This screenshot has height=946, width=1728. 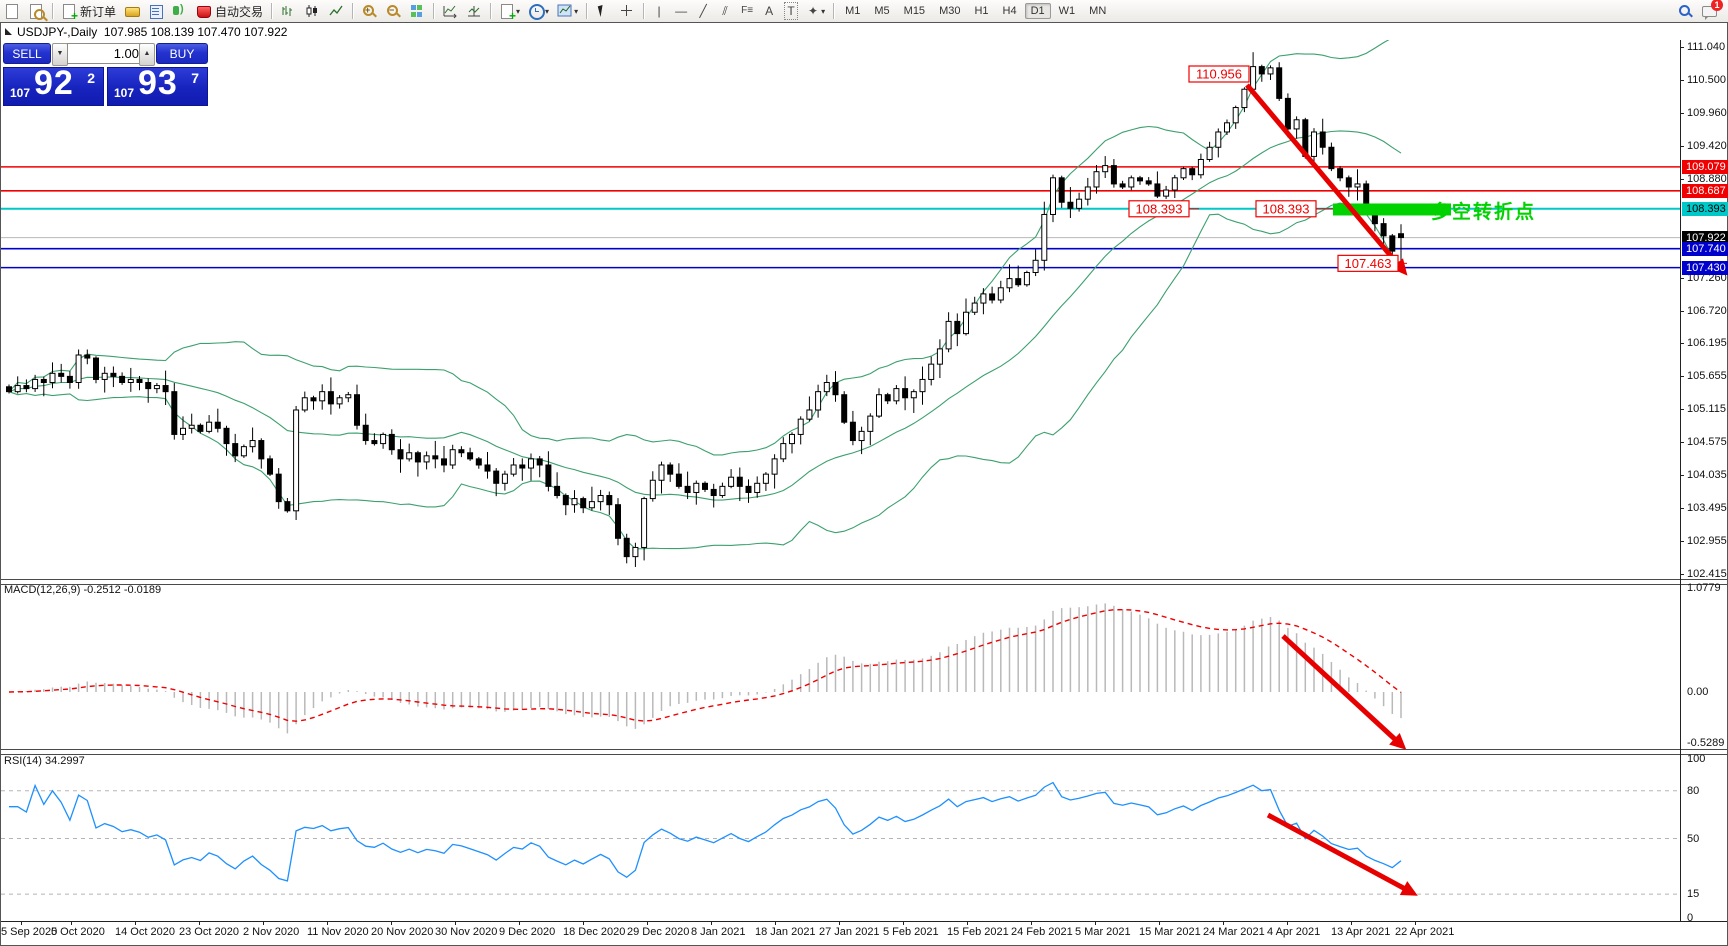 What do you see at coordinates (402, 932) in the screenshot?
I see `date-label: 20 Nov 2020` at bounding box center [402, 932].